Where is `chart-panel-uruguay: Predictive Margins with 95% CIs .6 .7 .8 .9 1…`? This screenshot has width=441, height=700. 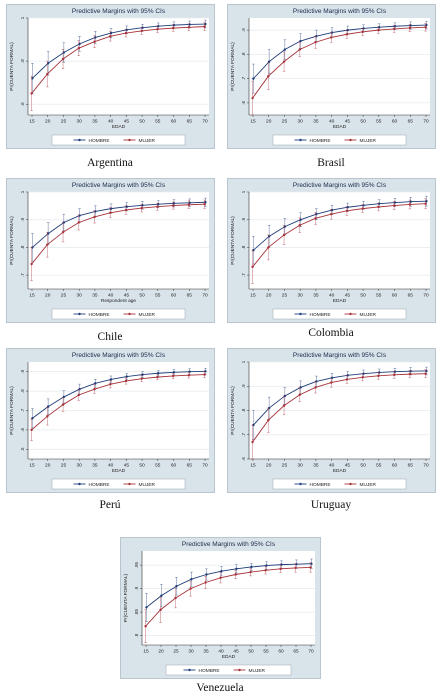
chart-panel-uruguay: Predictive Margins with 95% CIs .6 .7 .8 .9 1… is located at coordinates (331, 420).